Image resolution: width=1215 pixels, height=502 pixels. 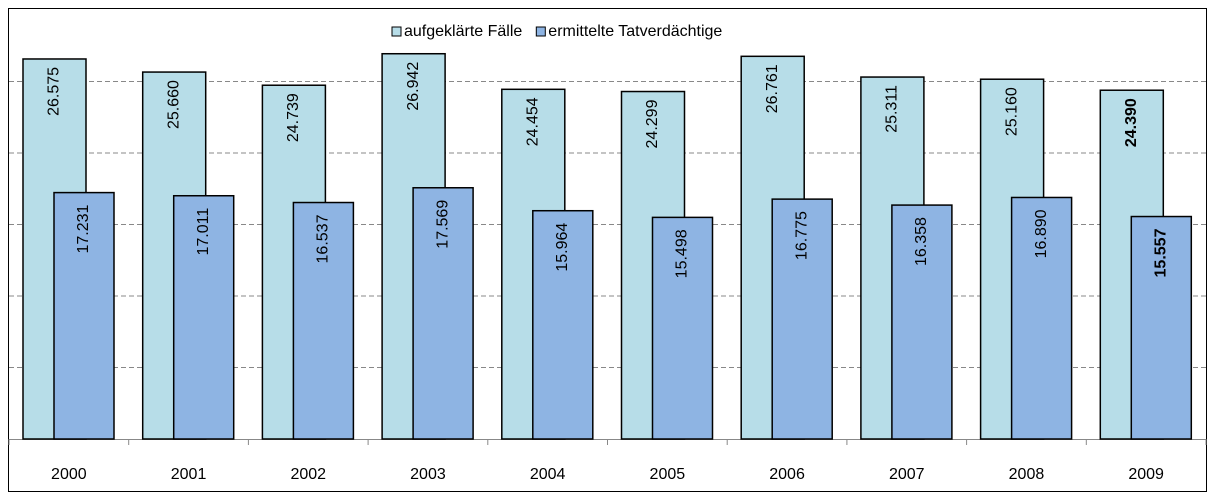 What do you see at coordinates (83, 228) in the screenshot?
I see `data-label: 17.231` at bounding box center [83, 228].